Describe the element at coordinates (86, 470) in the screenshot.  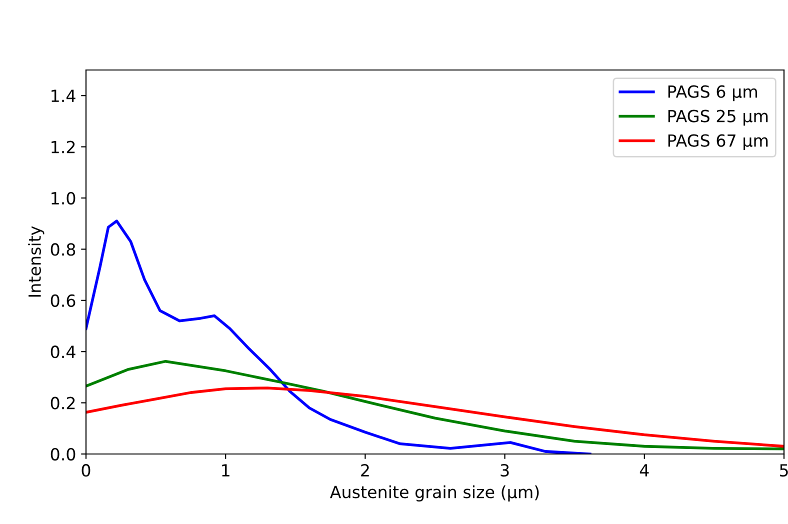
I see `x-tick-label: 0` at that location.